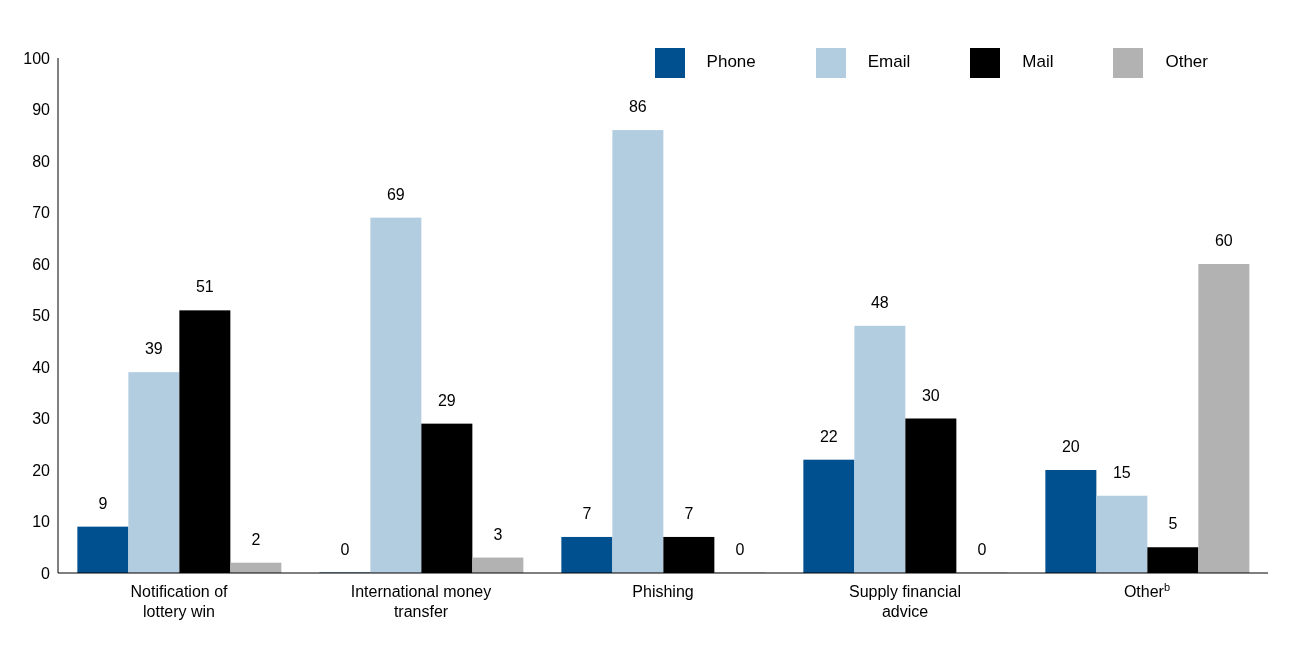 The image size is (1300, 655). What do you see at coordinates (153, 349) in the screenshot?
I see `data-label: 39` at bounding box center [153, 349].